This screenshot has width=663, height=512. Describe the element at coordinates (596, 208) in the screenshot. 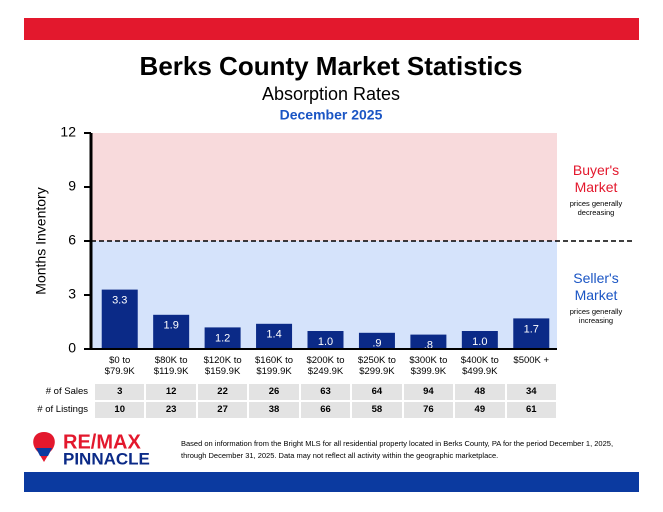

I see `zone-note: prices generally decreasing` at that location.